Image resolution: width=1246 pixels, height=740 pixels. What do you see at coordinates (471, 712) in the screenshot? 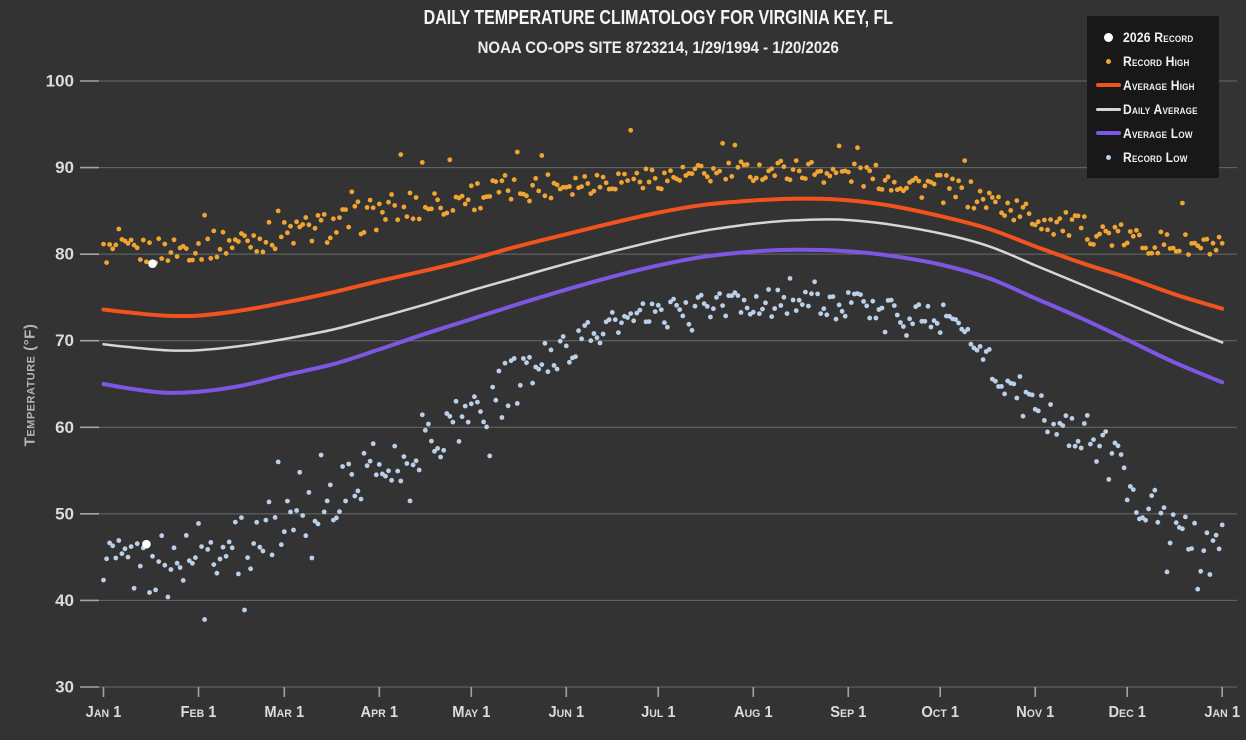
I see `x-tick-label: May 1` at bounding box center [471, 712].